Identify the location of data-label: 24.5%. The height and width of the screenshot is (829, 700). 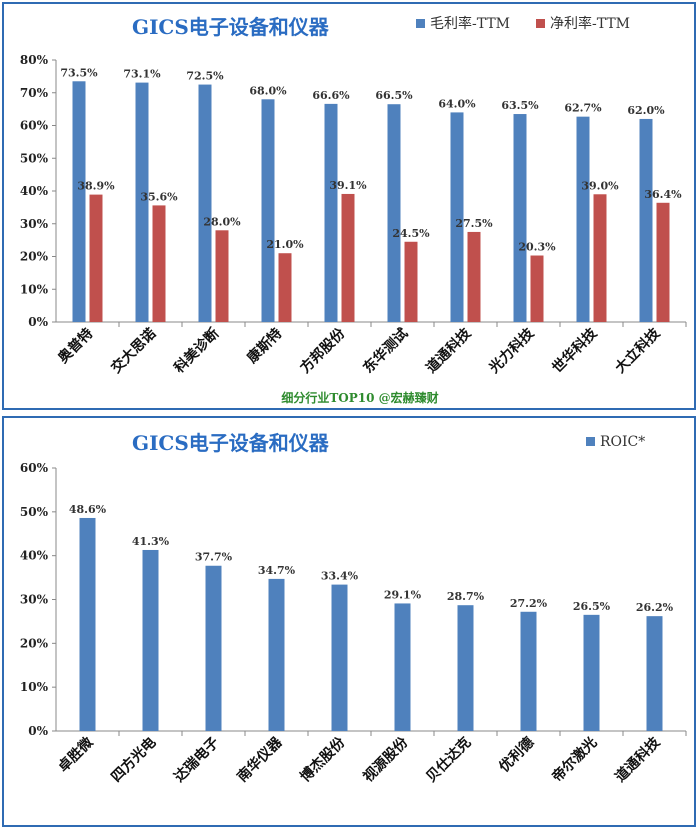
(411, 233).